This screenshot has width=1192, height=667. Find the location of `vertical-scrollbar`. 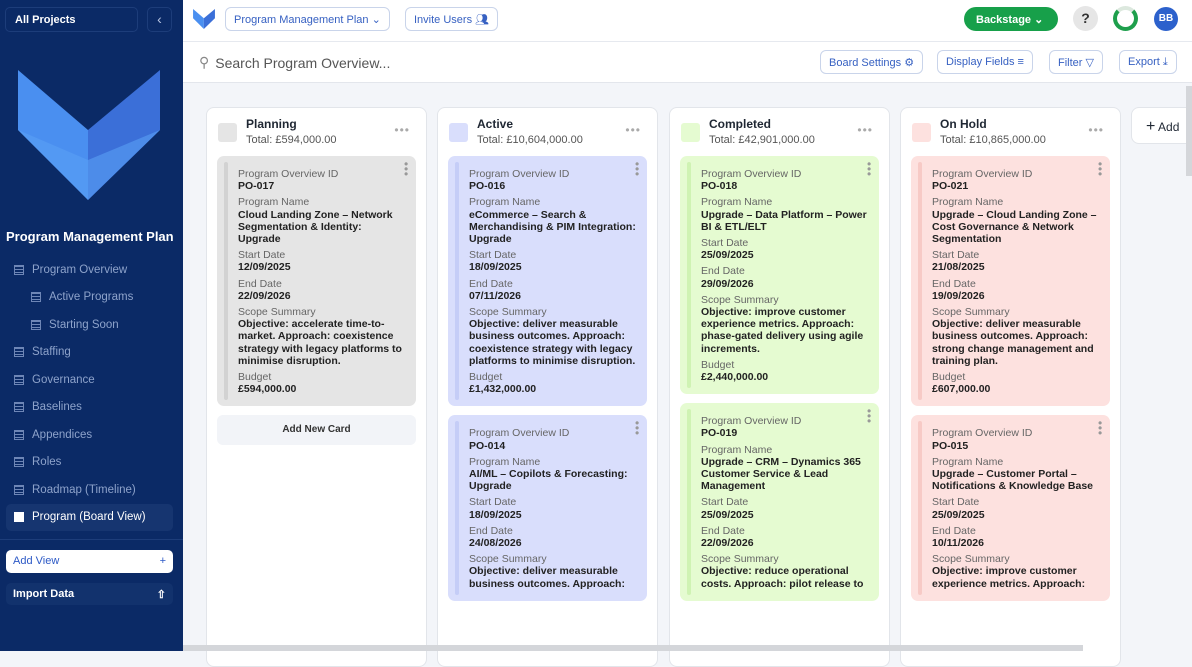

vertical-scrollbar is located at coordinates (1189, 131).